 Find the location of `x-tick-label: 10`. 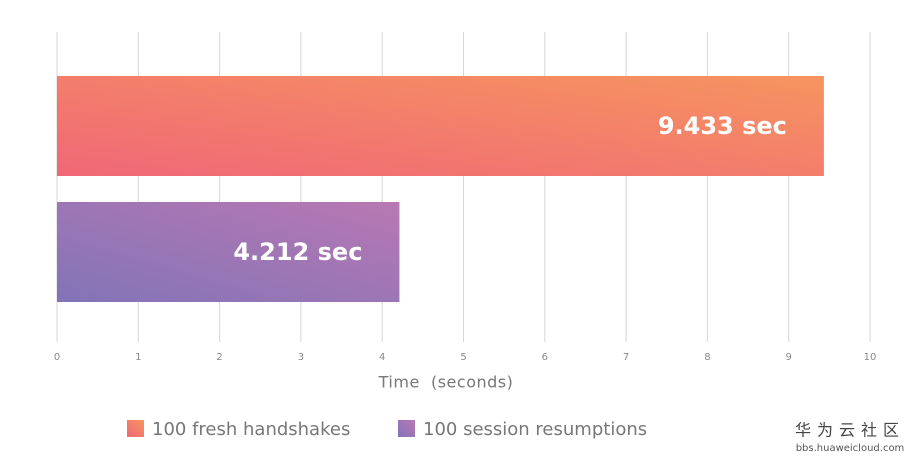

x-tick-label: 10 is located at coordinates (870, 357).